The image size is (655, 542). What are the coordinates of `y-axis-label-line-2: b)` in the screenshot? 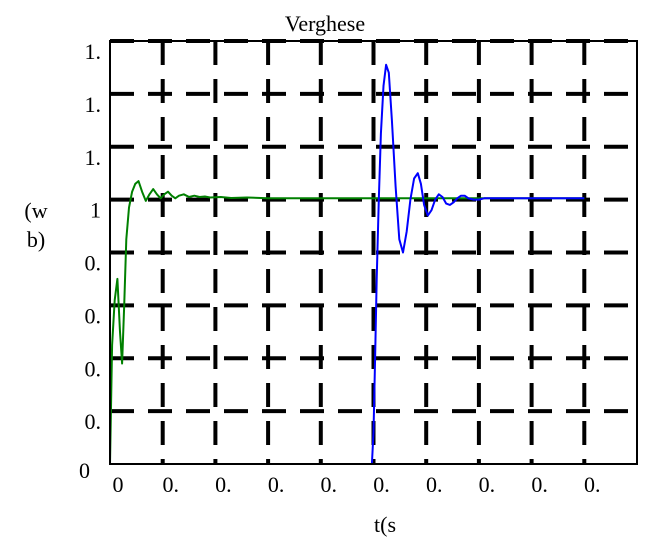 It's located at (36, 239).